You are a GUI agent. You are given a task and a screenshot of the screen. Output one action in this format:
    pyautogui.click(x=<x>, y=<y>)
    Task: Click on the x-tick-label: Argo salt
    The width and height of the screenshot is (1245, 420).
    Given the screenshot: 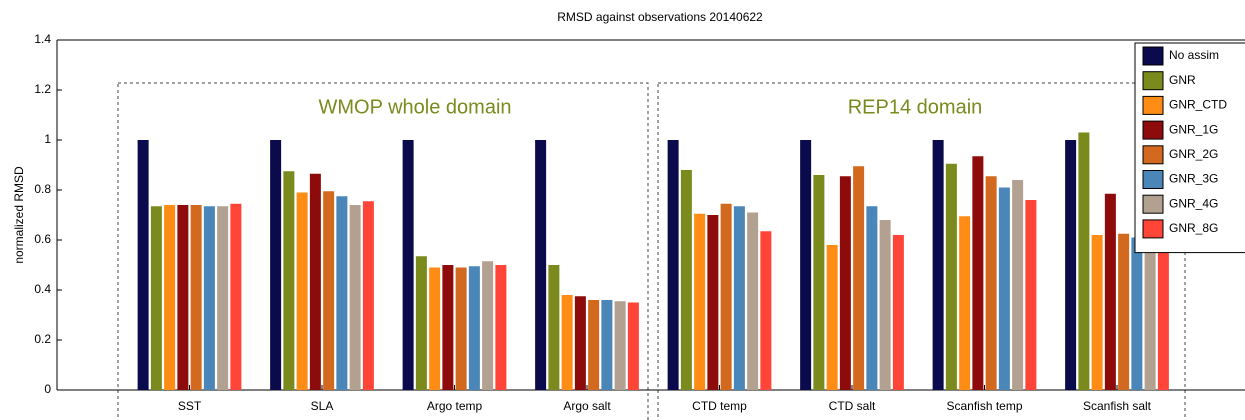 What is the action you would take?
    pyautogui.click(x=587, y=406)
    